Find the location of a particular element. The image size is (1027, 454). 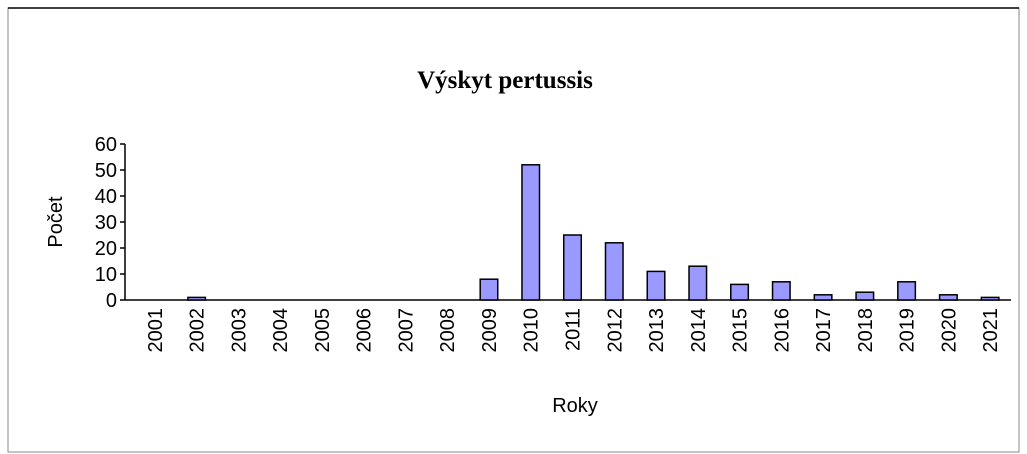

x-tick-label: 2009 is located at coordinates (490, 330).